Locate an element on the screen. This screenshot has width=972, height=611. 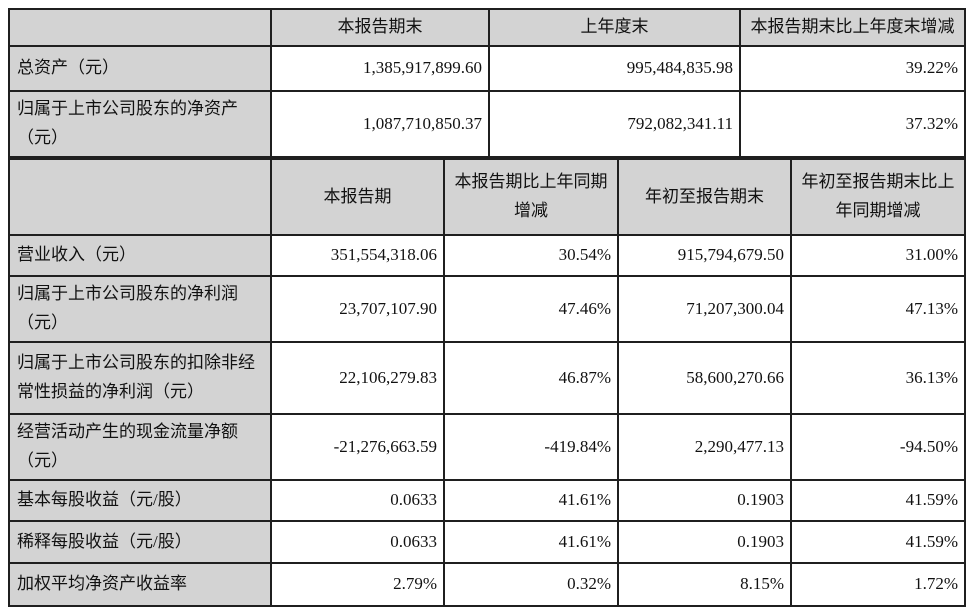
table-header-row: 本报告期末 上年度末 本报告期末比上年度末增减 is located at coordinates (487, 27).